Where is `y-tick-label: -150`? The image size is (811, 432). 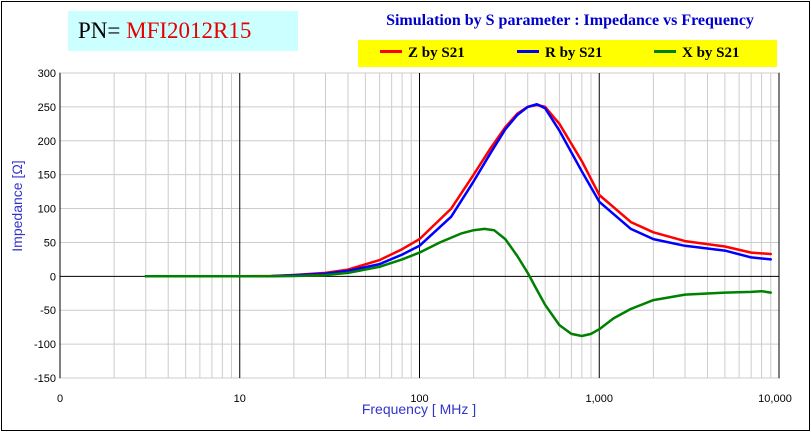 y-tick-label: -150 is located at coordinates (45, 379).